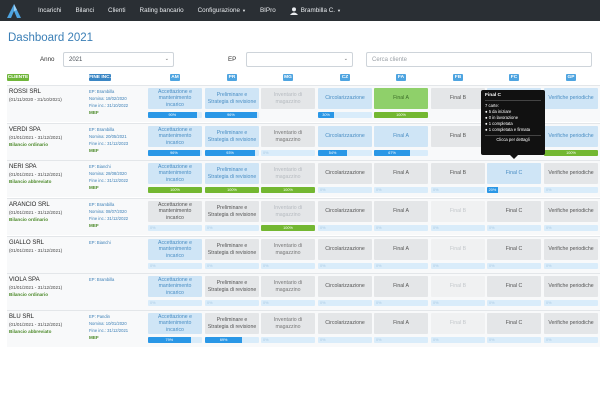 The width and height of the screenshot is (600, 400). What do you see at coordinates (315, 10) in the screenshot?
I see `user-menu: Brambilla C. ▼` at bounding box center [315, 10].